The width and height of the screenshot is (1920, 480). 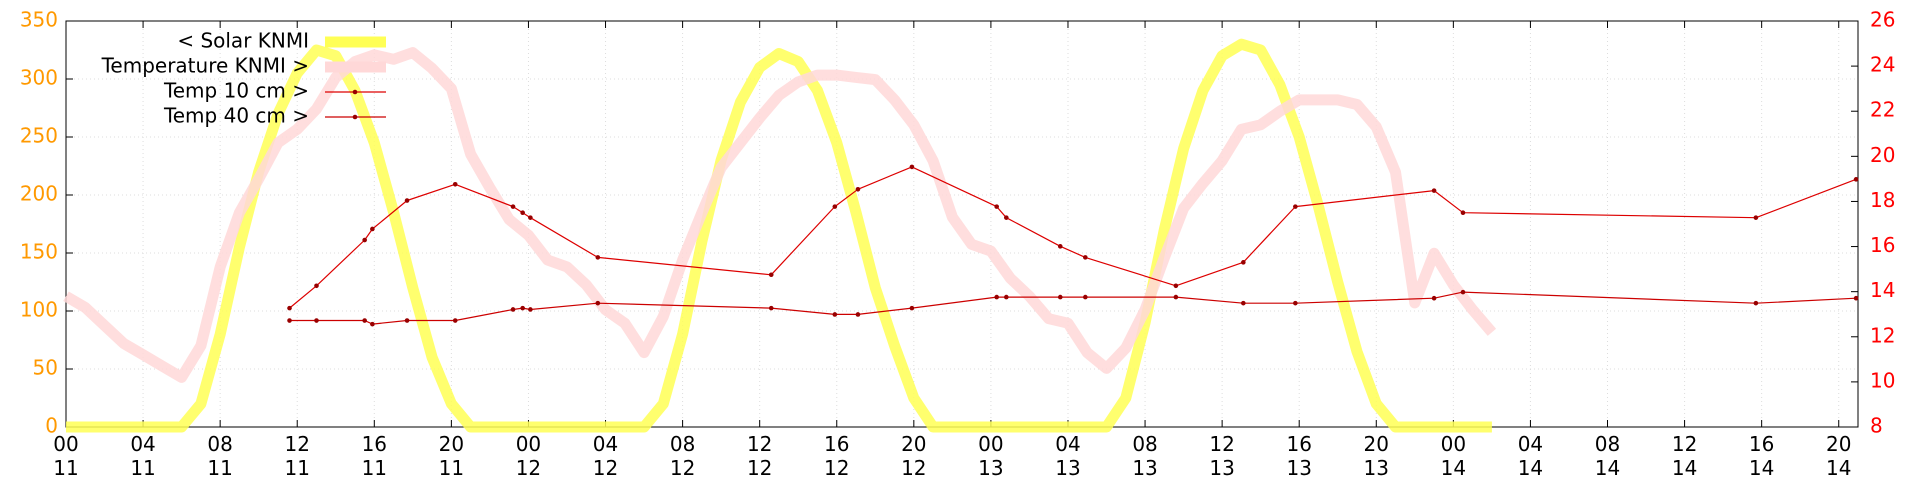 I want to click on y2-tick-label: 16, so click(x=1882, y=245).